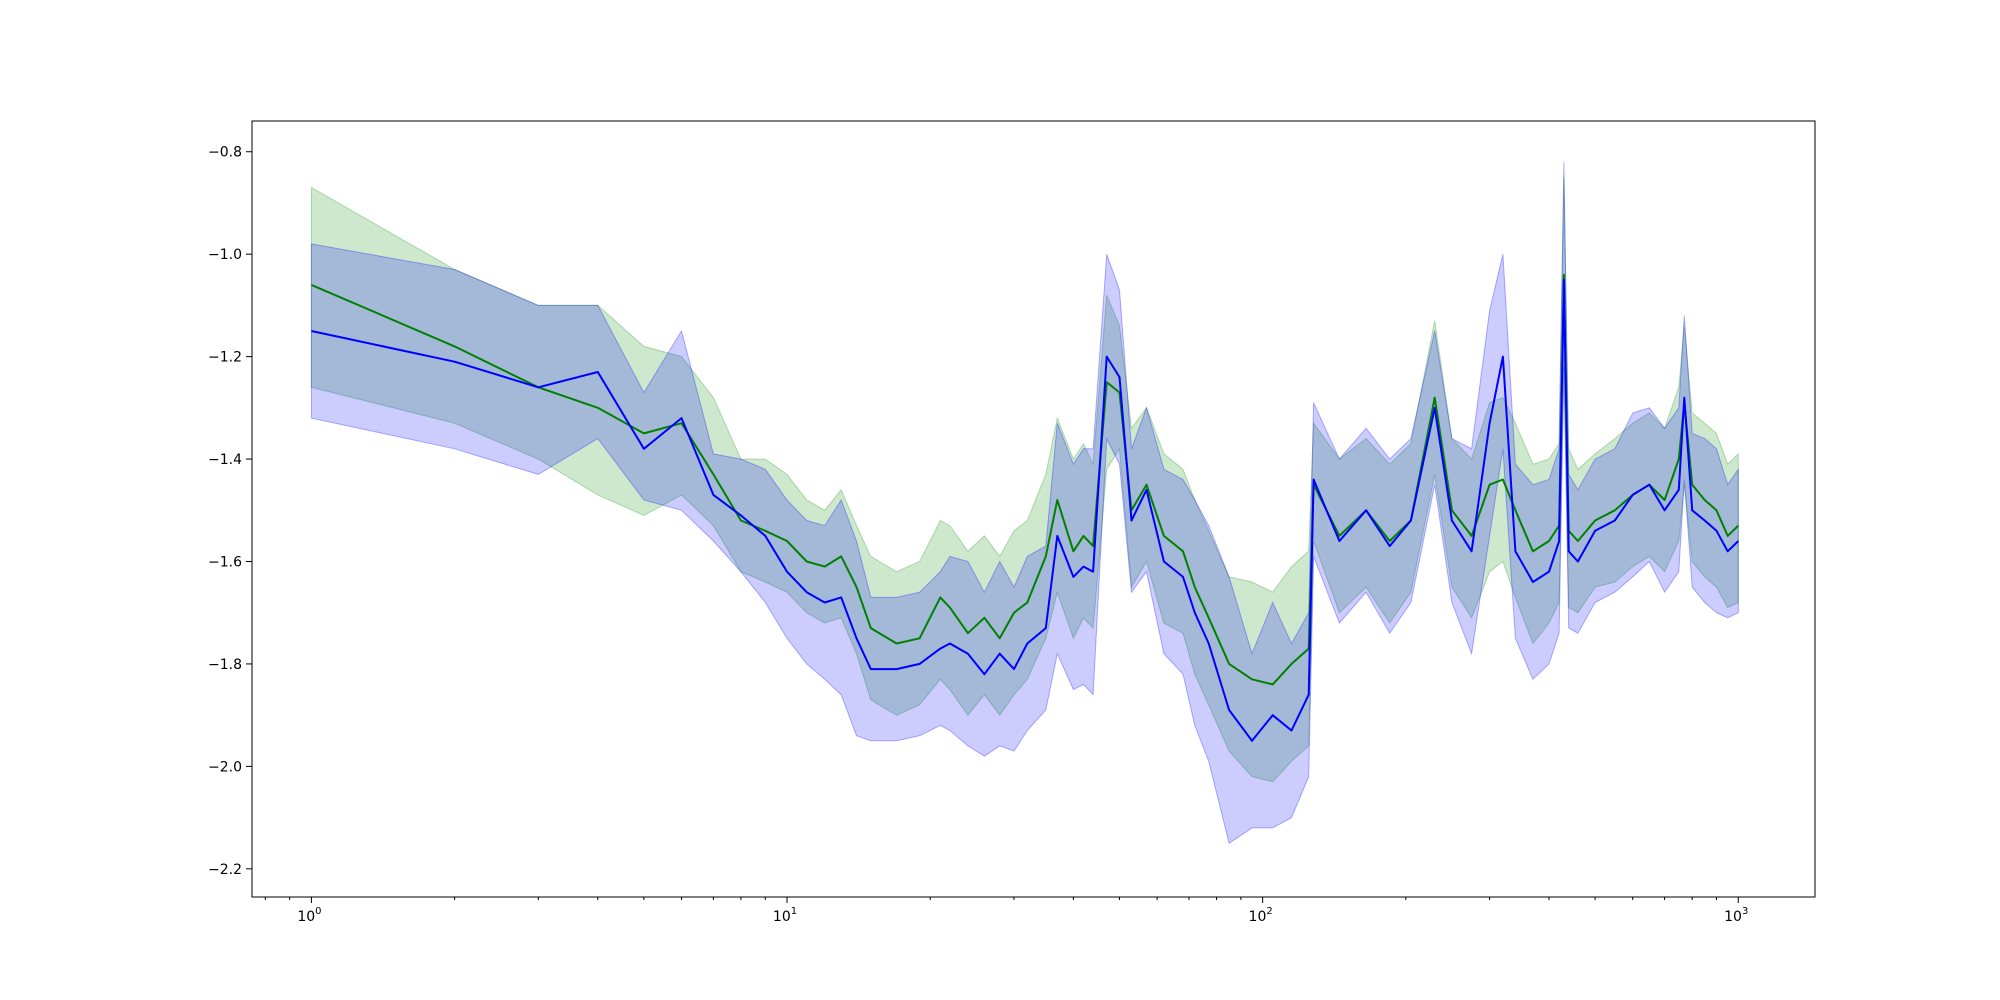  Describe the element at coordinates (225, 153) in the screenshot. I see `y-tick-label: −0.8` at that location.